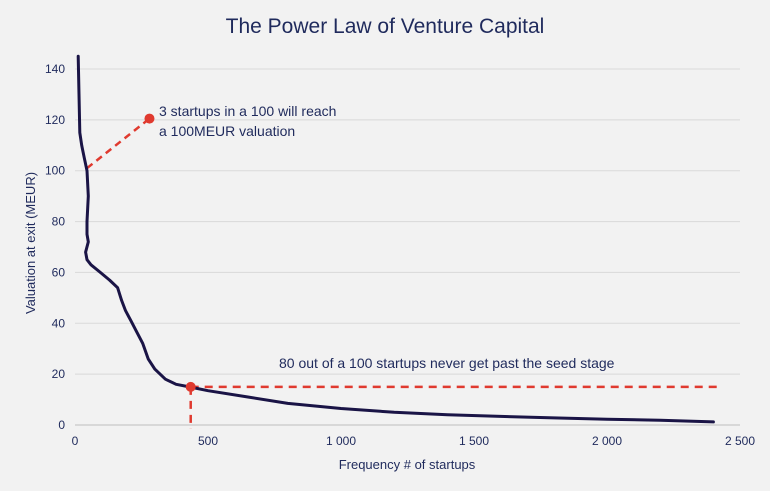 Image resolution: width=770 pixels, height=491 pixels. What do you see at coordinates (227, 131) in the screenshot?
I see `annotation-1-text: a 100MEUR valuation` at bounding box center [227, 131].